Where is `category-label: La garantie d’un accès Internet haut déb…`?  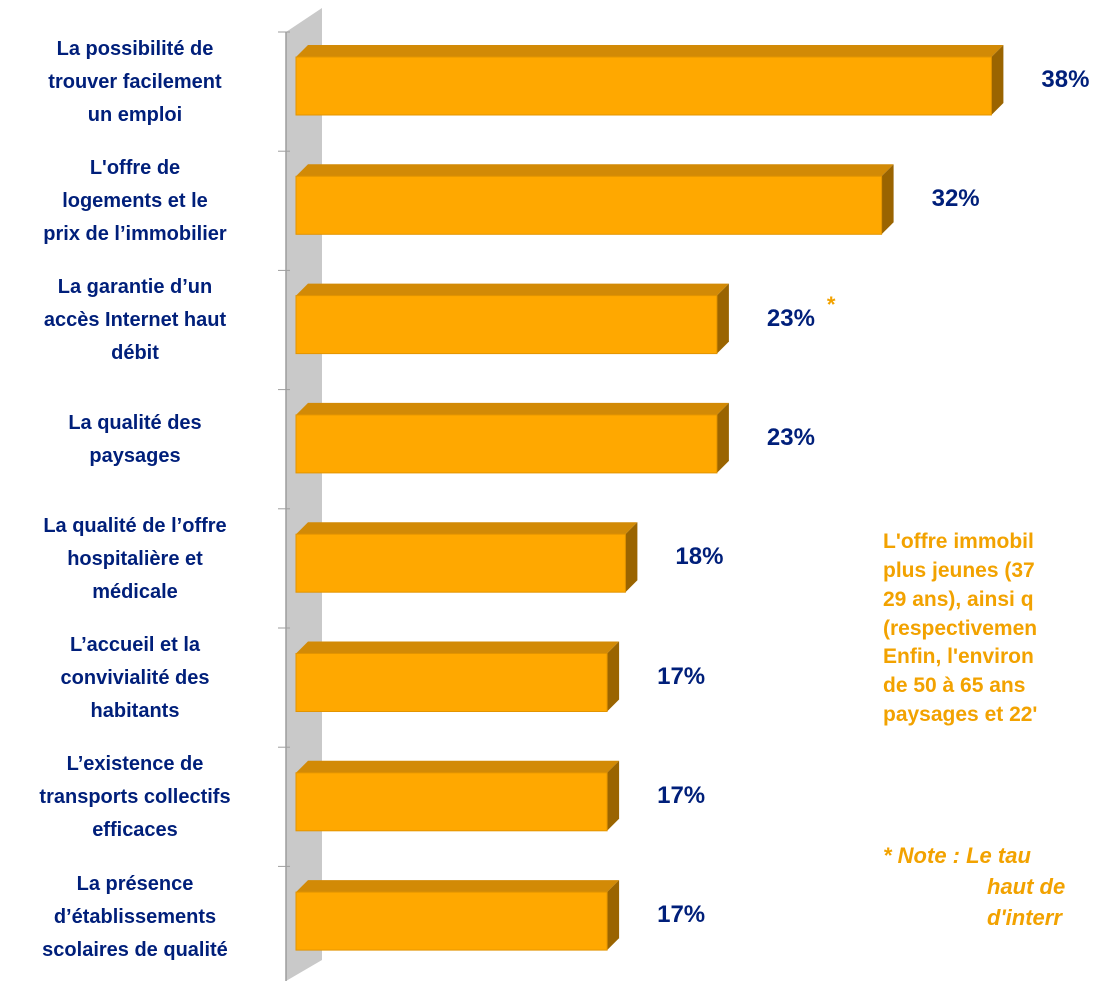
category-label: La garantie d’un accès Internet haut déb… is located at coordinates (135, 320).